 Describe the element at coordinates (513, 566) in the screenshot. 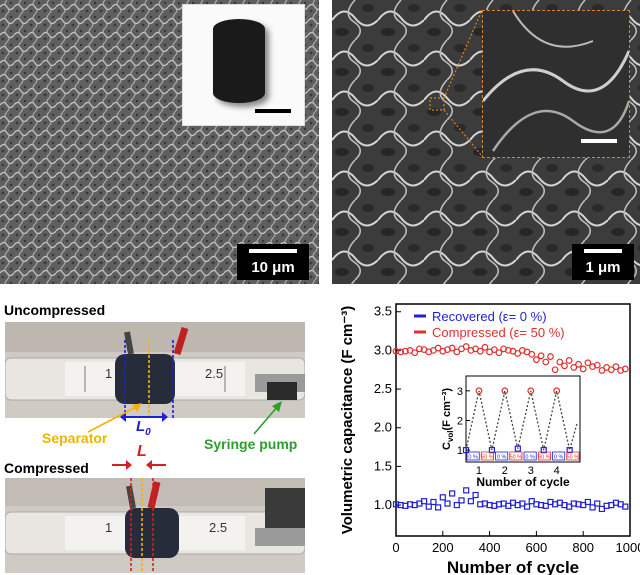

I see `x-axis-label: Number of cycle` at that location.